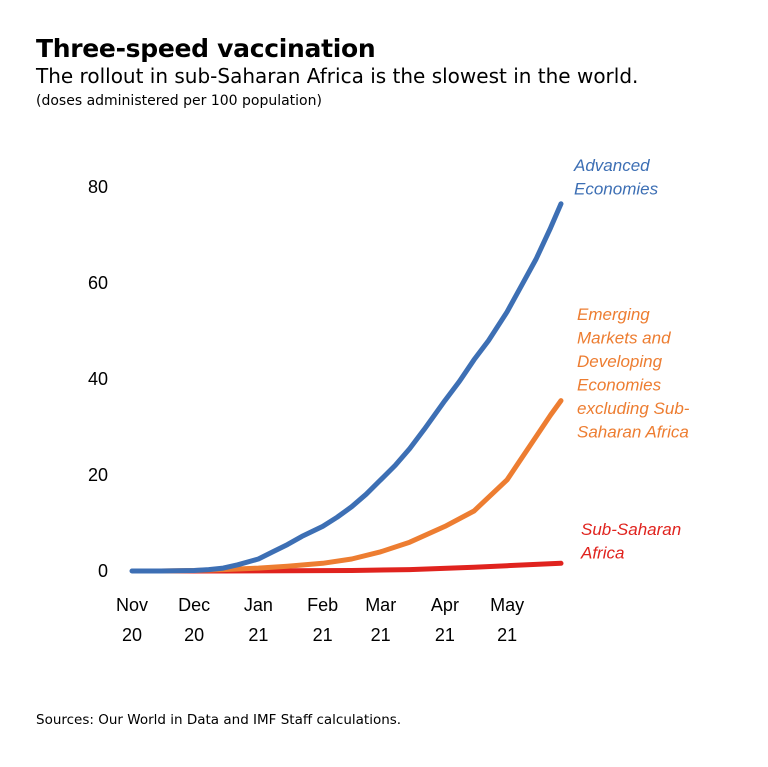  Describe the element at coordinates (103, 571) in the screenshot. I see `y-tick-label: 0` at that location.